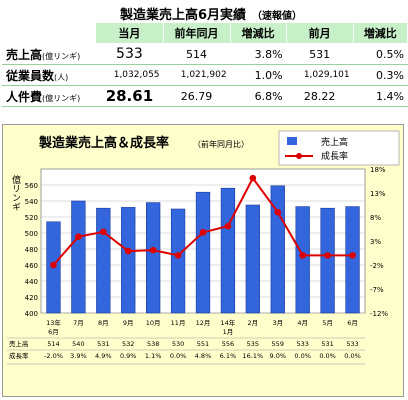 The height and width of the screenshot is (400, 408). What do you see at coordinates (258, 96) in the screenshot?
I see `cell: 6.8%` at bounding box center [258, 96].